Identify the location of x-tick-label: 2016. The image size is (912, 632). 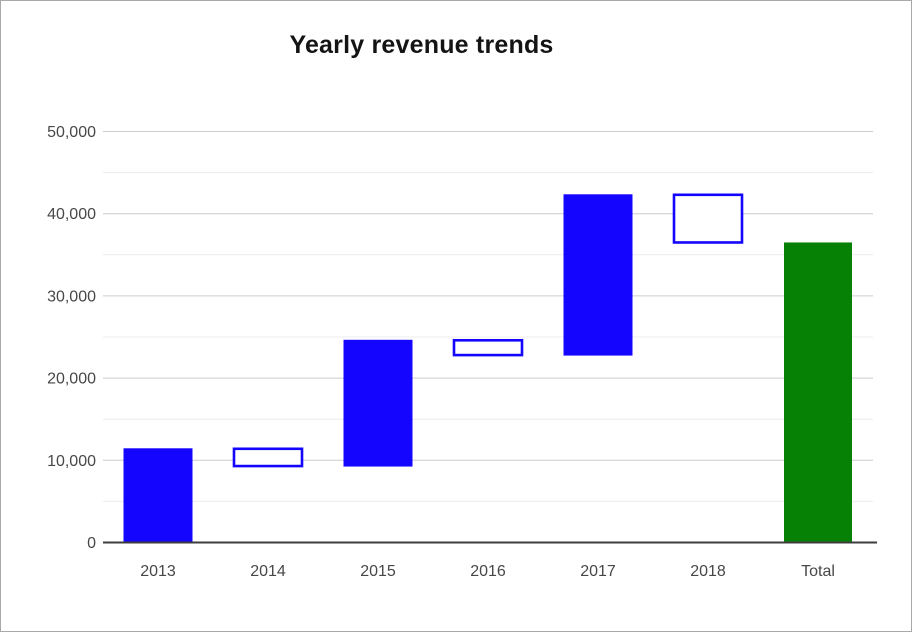
(488, 571).